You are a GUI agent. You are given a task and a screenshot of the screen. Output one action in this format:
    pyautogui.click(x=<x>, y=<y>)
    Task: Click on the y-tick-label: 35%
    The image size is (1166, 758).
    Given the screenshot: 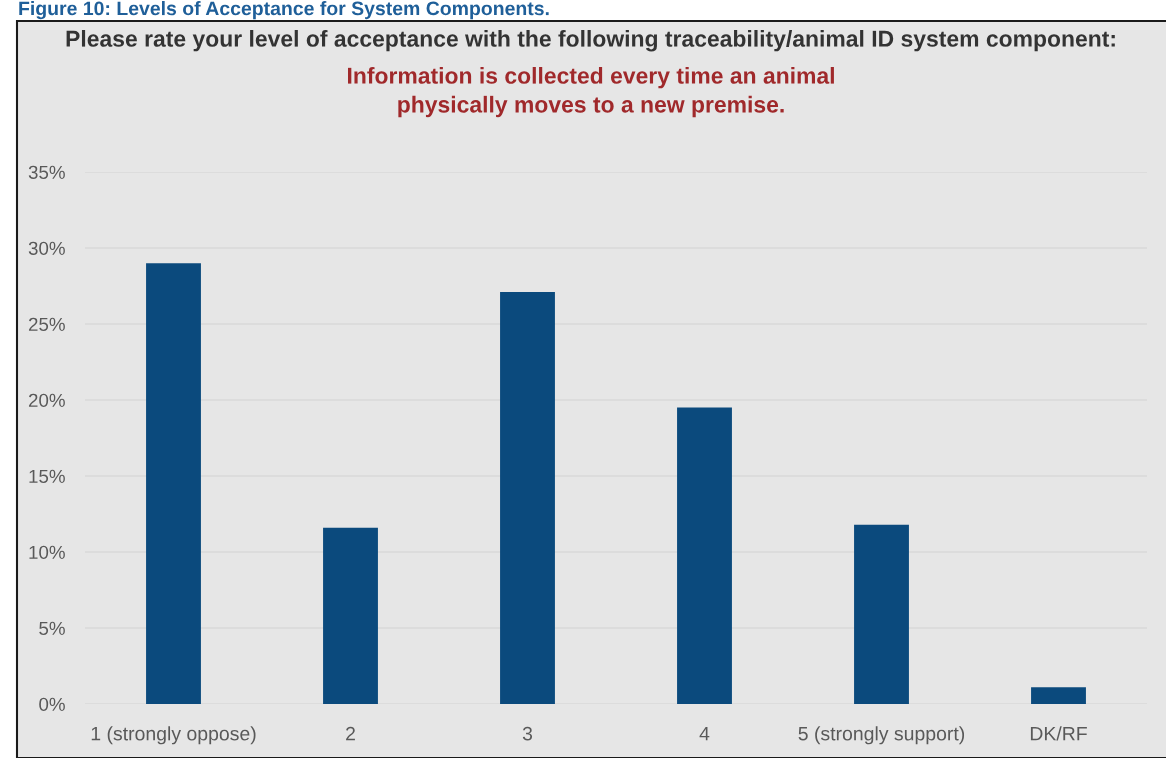 What is the action you would take?
    pyautogui.click(x=46, y=172)
    